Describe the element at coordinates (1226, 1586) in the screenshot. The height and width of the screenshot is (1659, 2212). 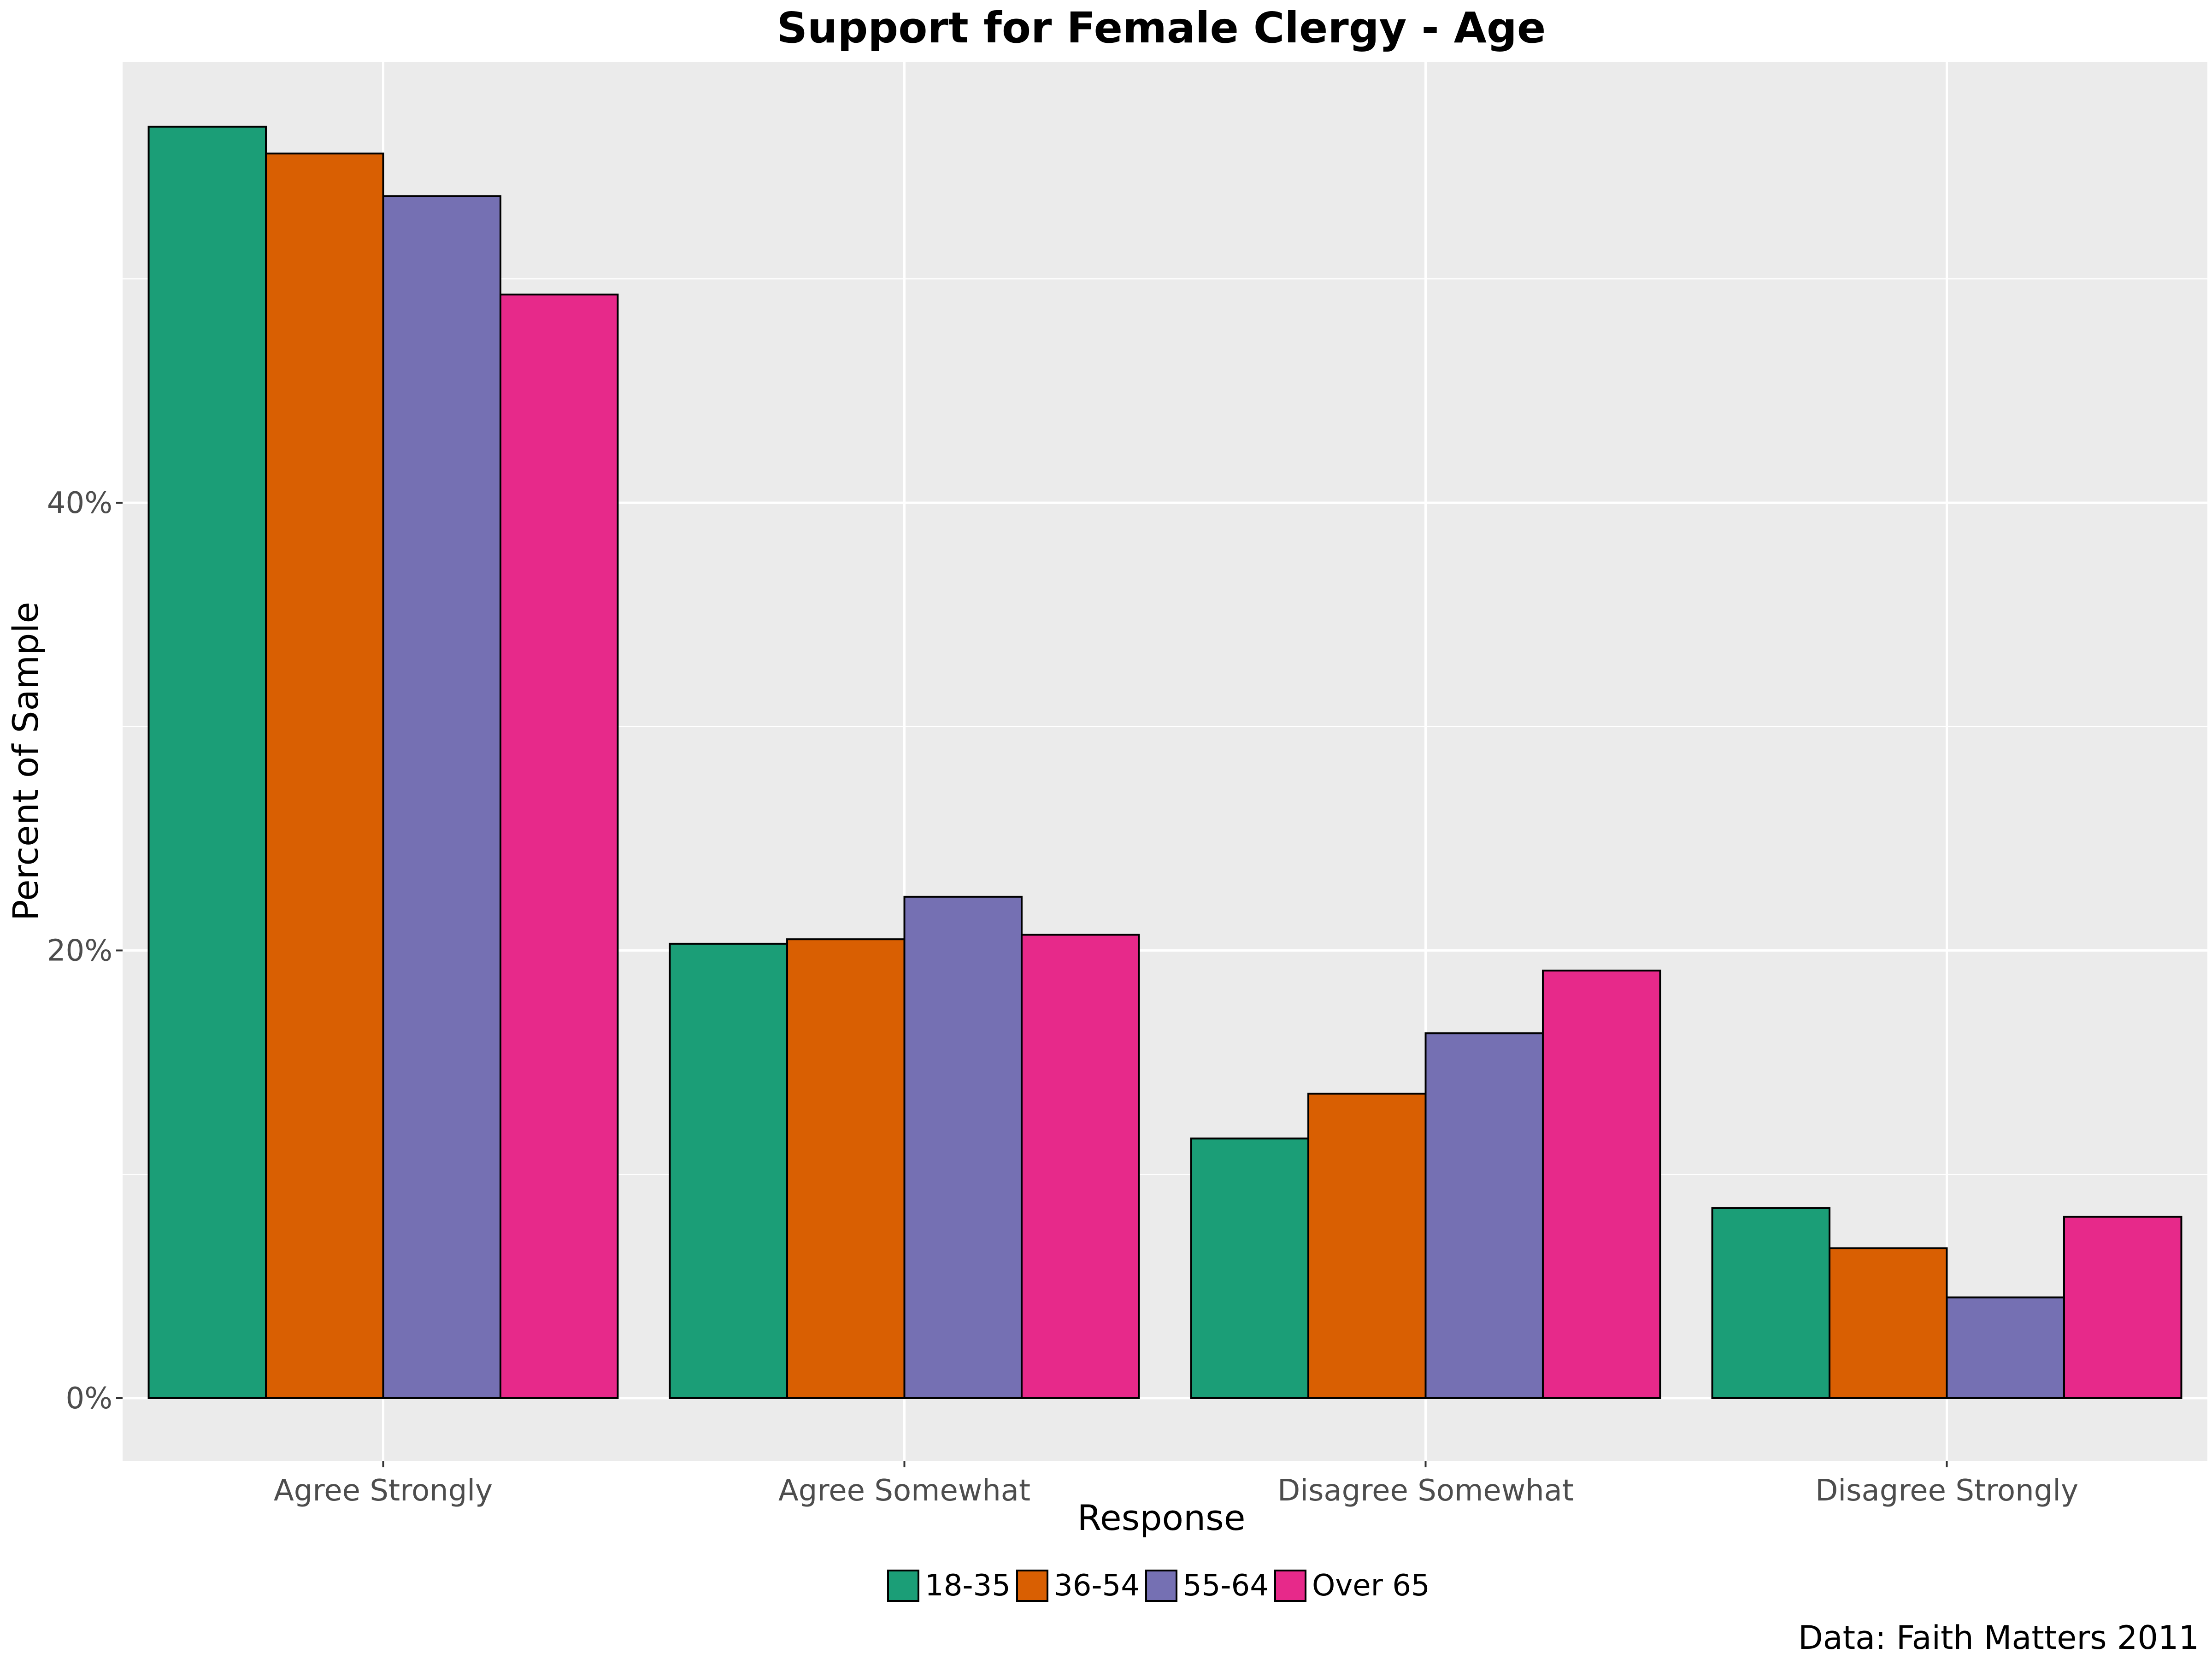
I see `legend-label: 55-64` at that location.